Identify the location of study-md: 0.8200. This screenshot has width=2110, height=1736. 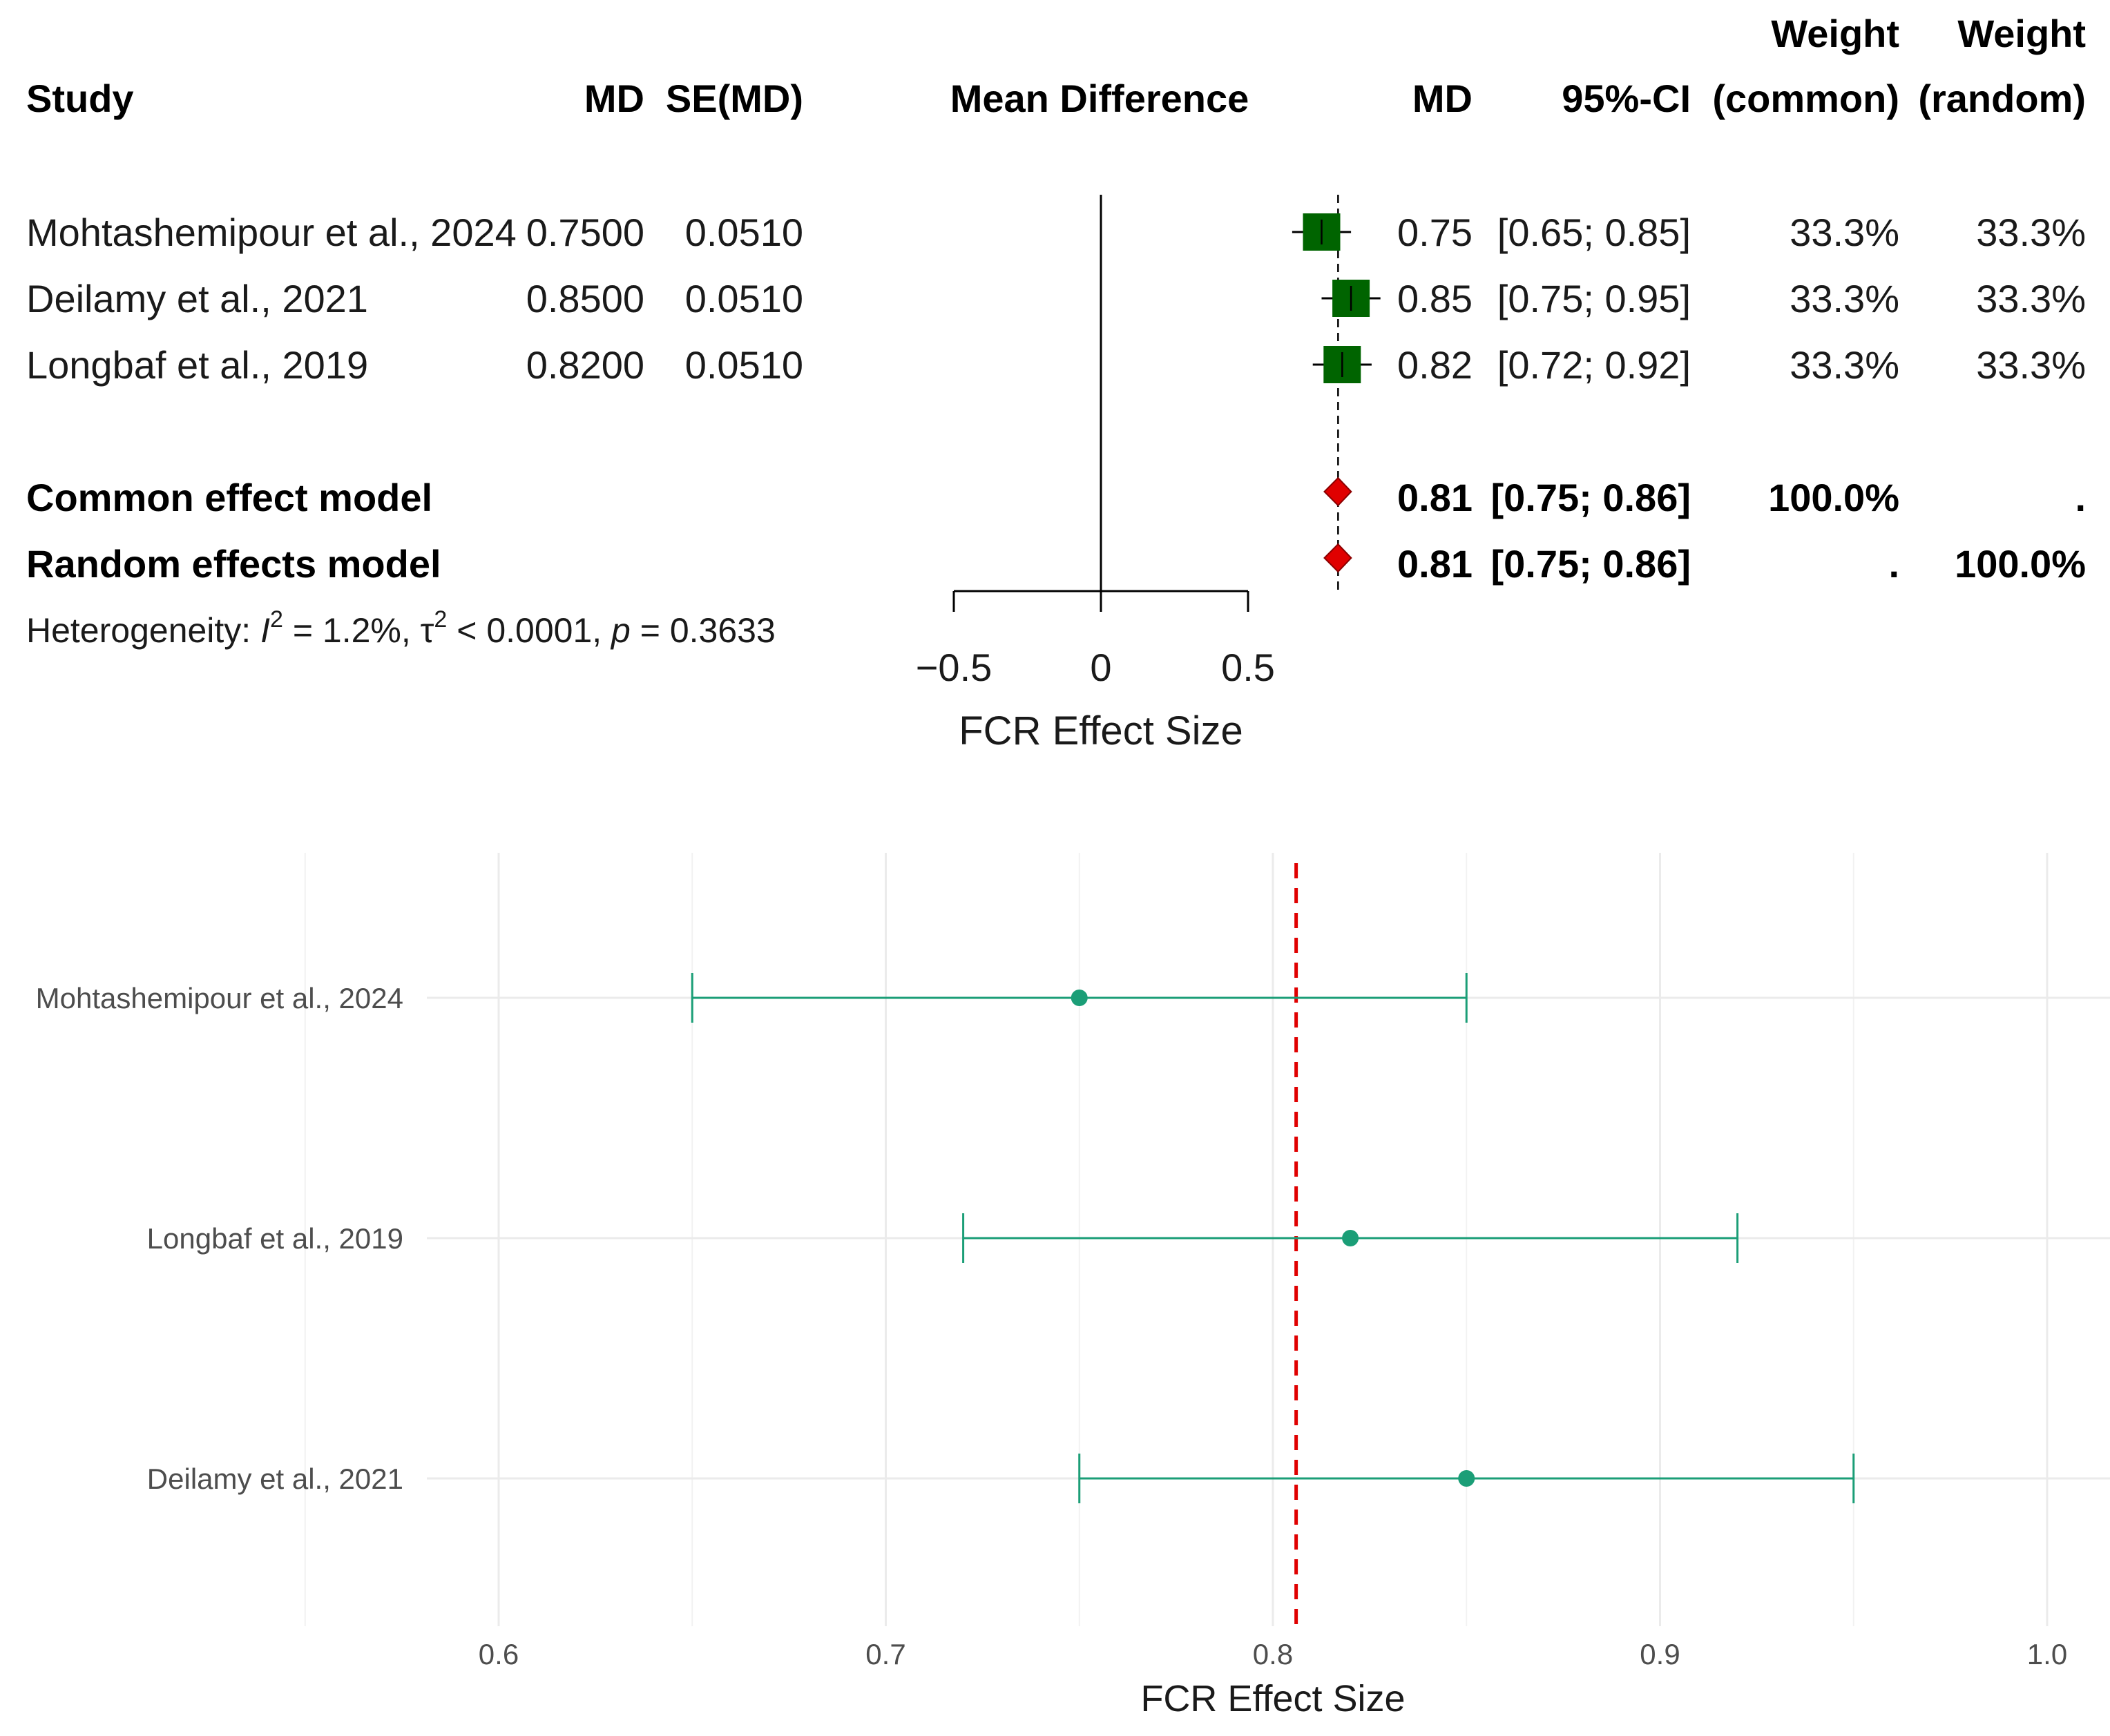
(585, 365).